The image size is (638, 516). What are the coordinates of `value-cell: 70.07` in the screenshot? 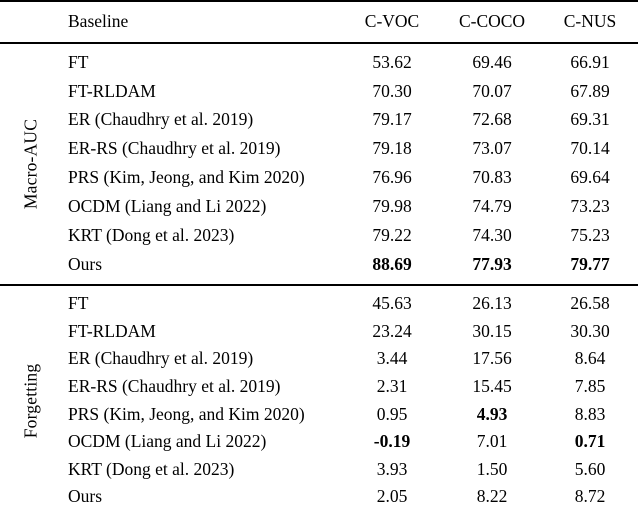 It's located at (492, 90).